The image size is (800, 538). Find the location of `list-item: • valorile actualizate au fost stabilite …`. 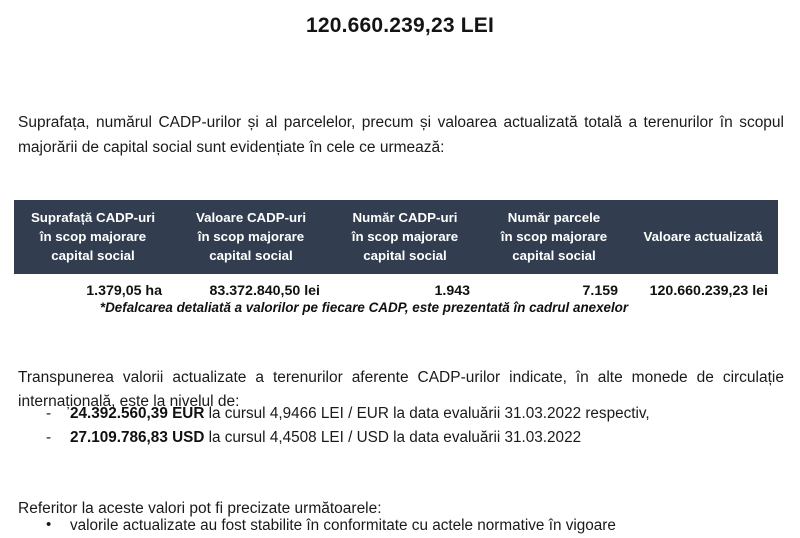

list-item: • valorile actualizate au fost stabilite … is located at coordinates (400, 526).